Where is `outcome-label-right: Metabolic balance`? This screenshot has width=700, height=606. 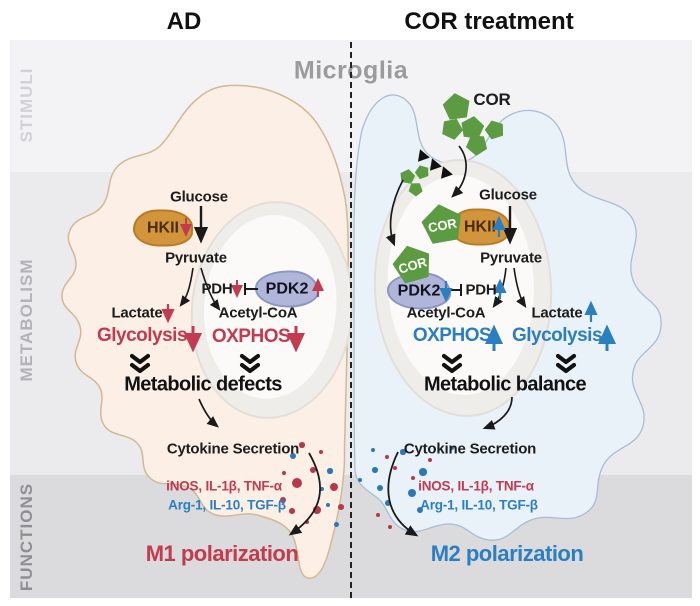
outcome-label-right: Metabolic balance is located at coordinates (505, 384).